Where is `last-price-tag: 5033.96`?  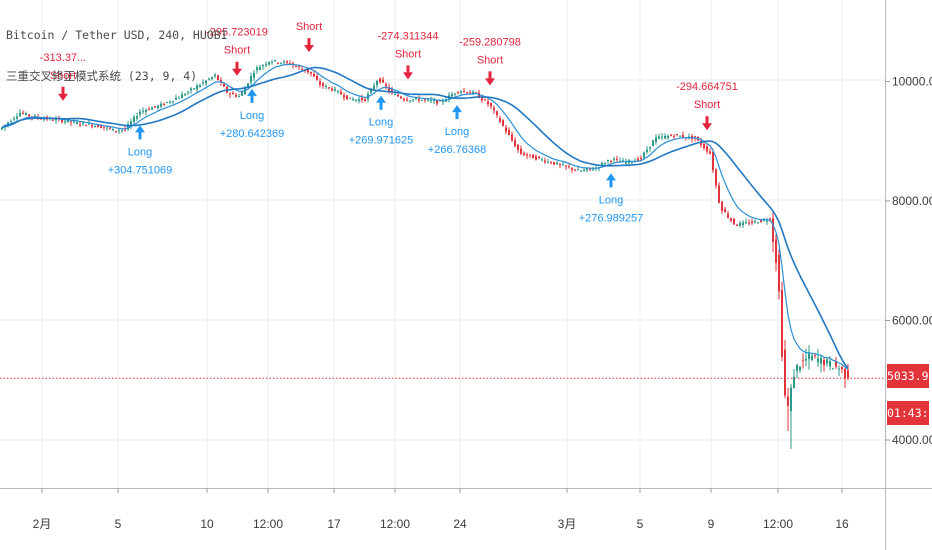
last-price-tag: 5033.96 is located at coordinates (909, 376).